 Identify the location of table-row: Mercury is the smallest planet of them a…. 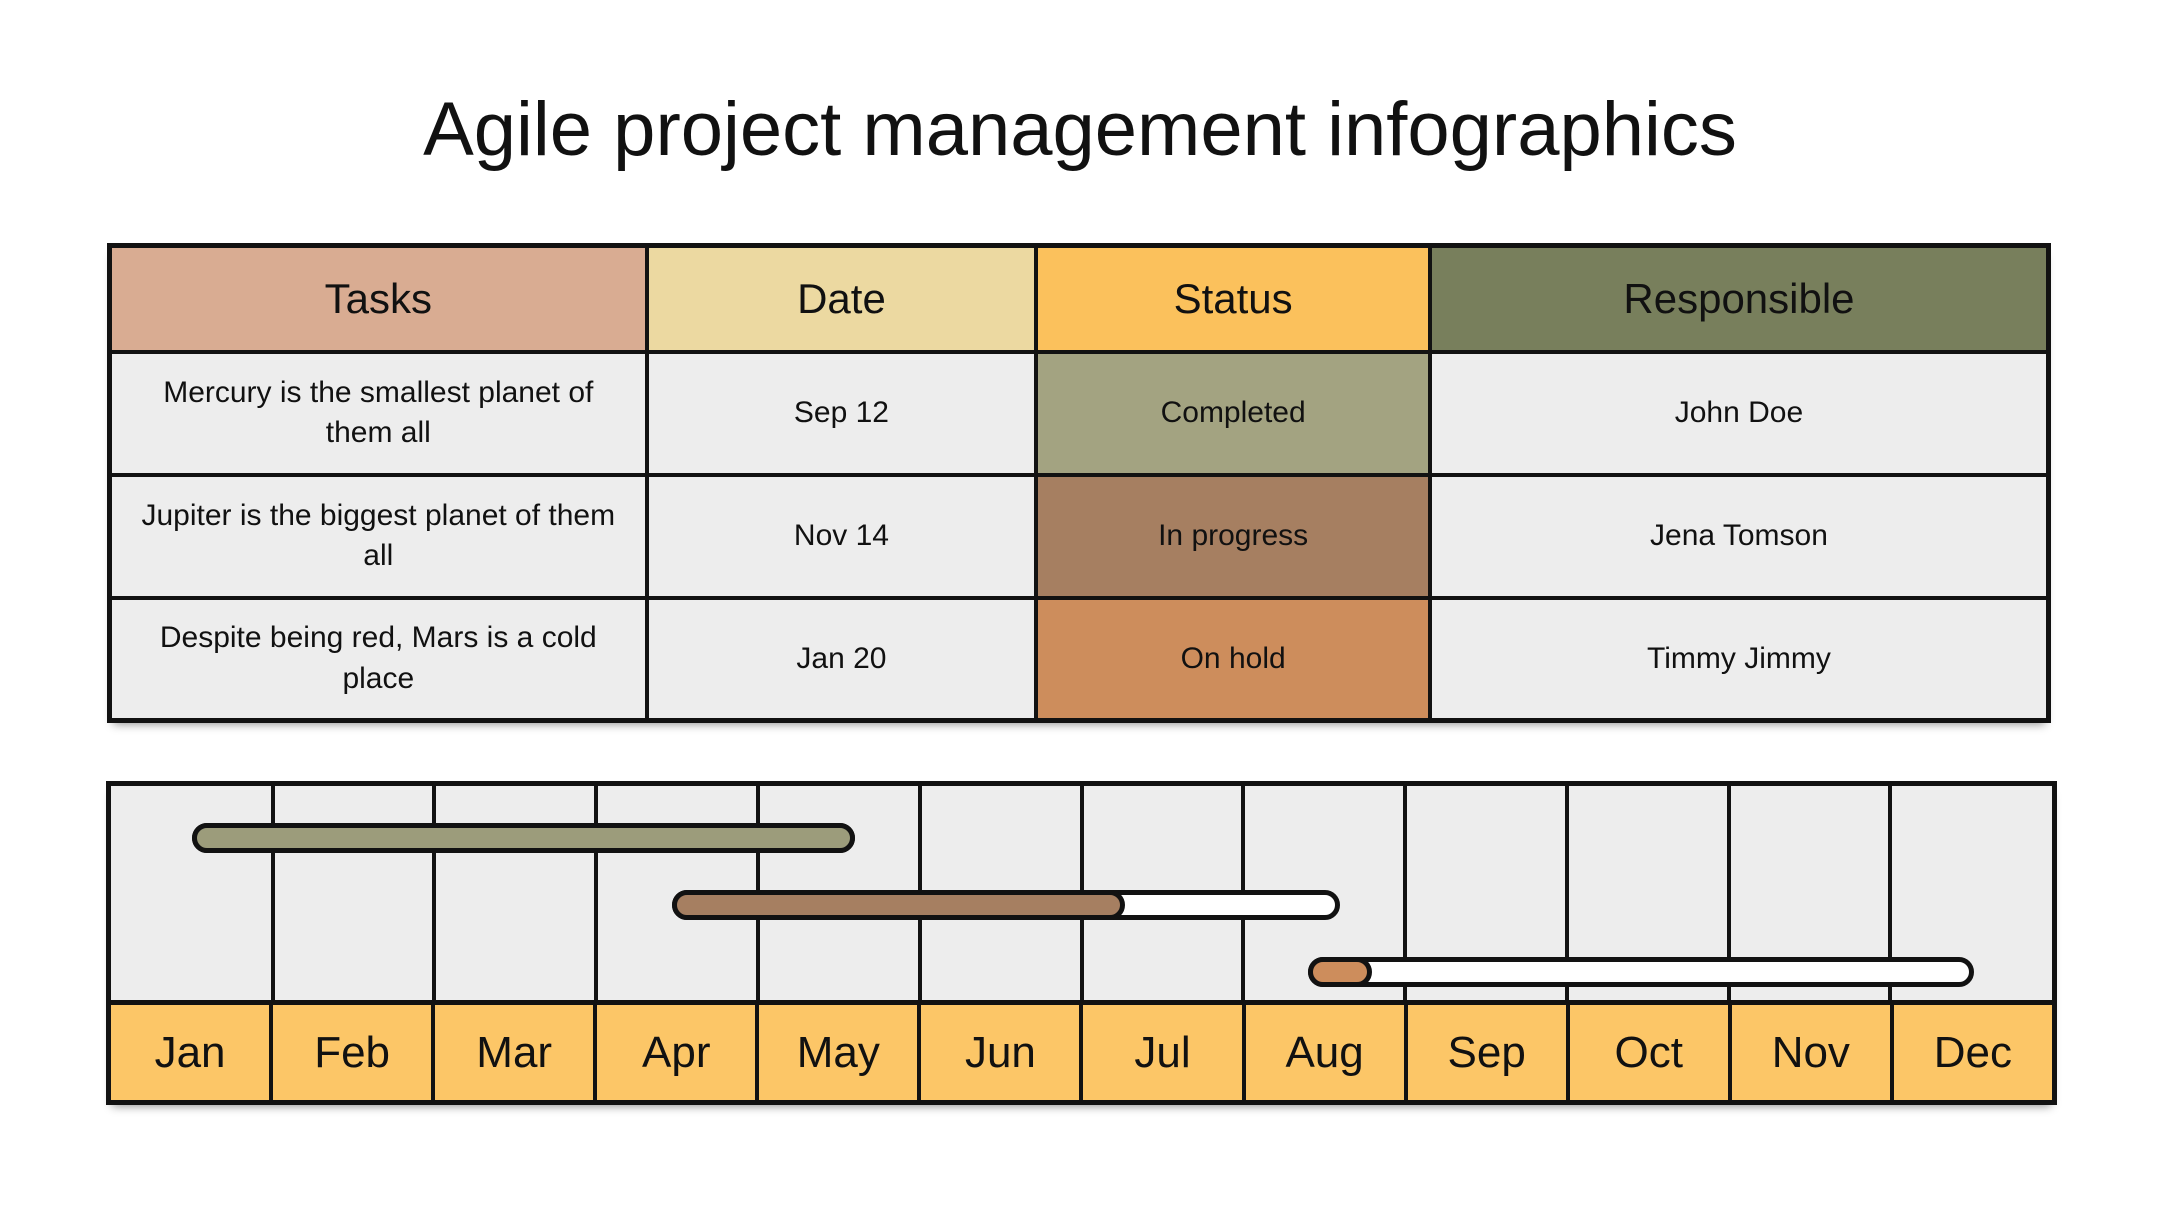
(1079, 413).